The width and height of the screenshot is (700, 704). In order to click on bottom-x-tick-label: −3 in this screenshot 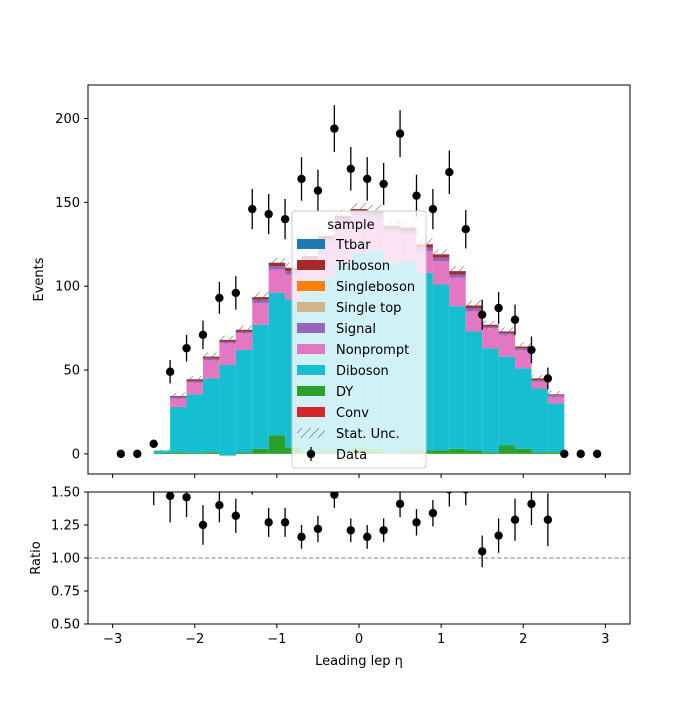, I will do `click(112, 639)`.